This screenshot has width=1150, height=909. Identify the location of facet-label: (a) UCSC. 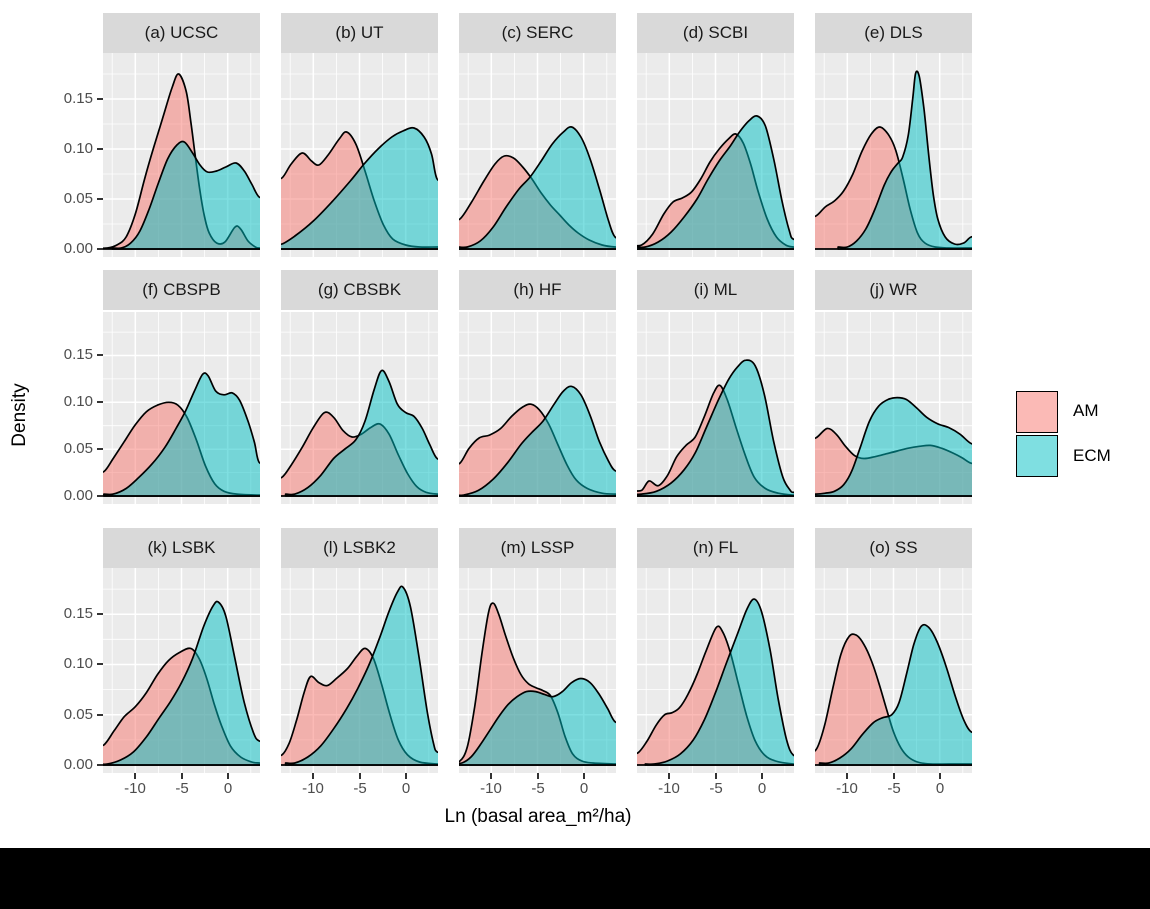
(181, 32).